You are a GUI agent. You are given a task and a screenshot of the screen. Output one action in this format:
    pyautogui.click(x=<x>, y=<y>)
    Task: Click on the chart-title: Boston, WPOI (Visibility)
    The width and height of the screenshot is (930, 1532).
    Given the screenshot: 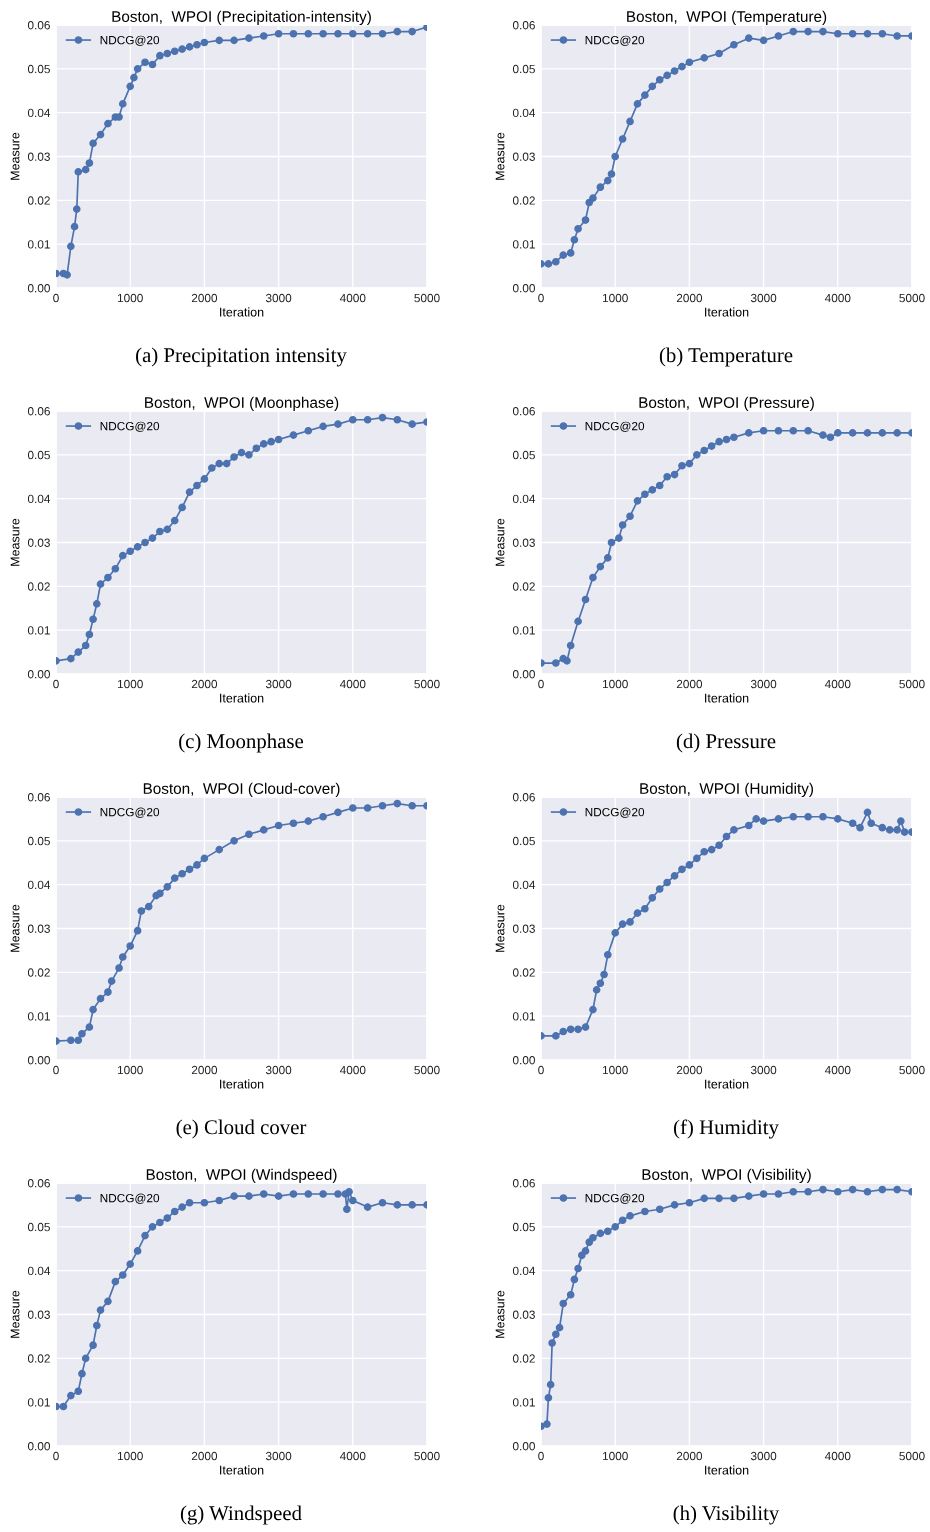 What is the action you would take?
    pyautogui.click(x=726, y=1175)
    